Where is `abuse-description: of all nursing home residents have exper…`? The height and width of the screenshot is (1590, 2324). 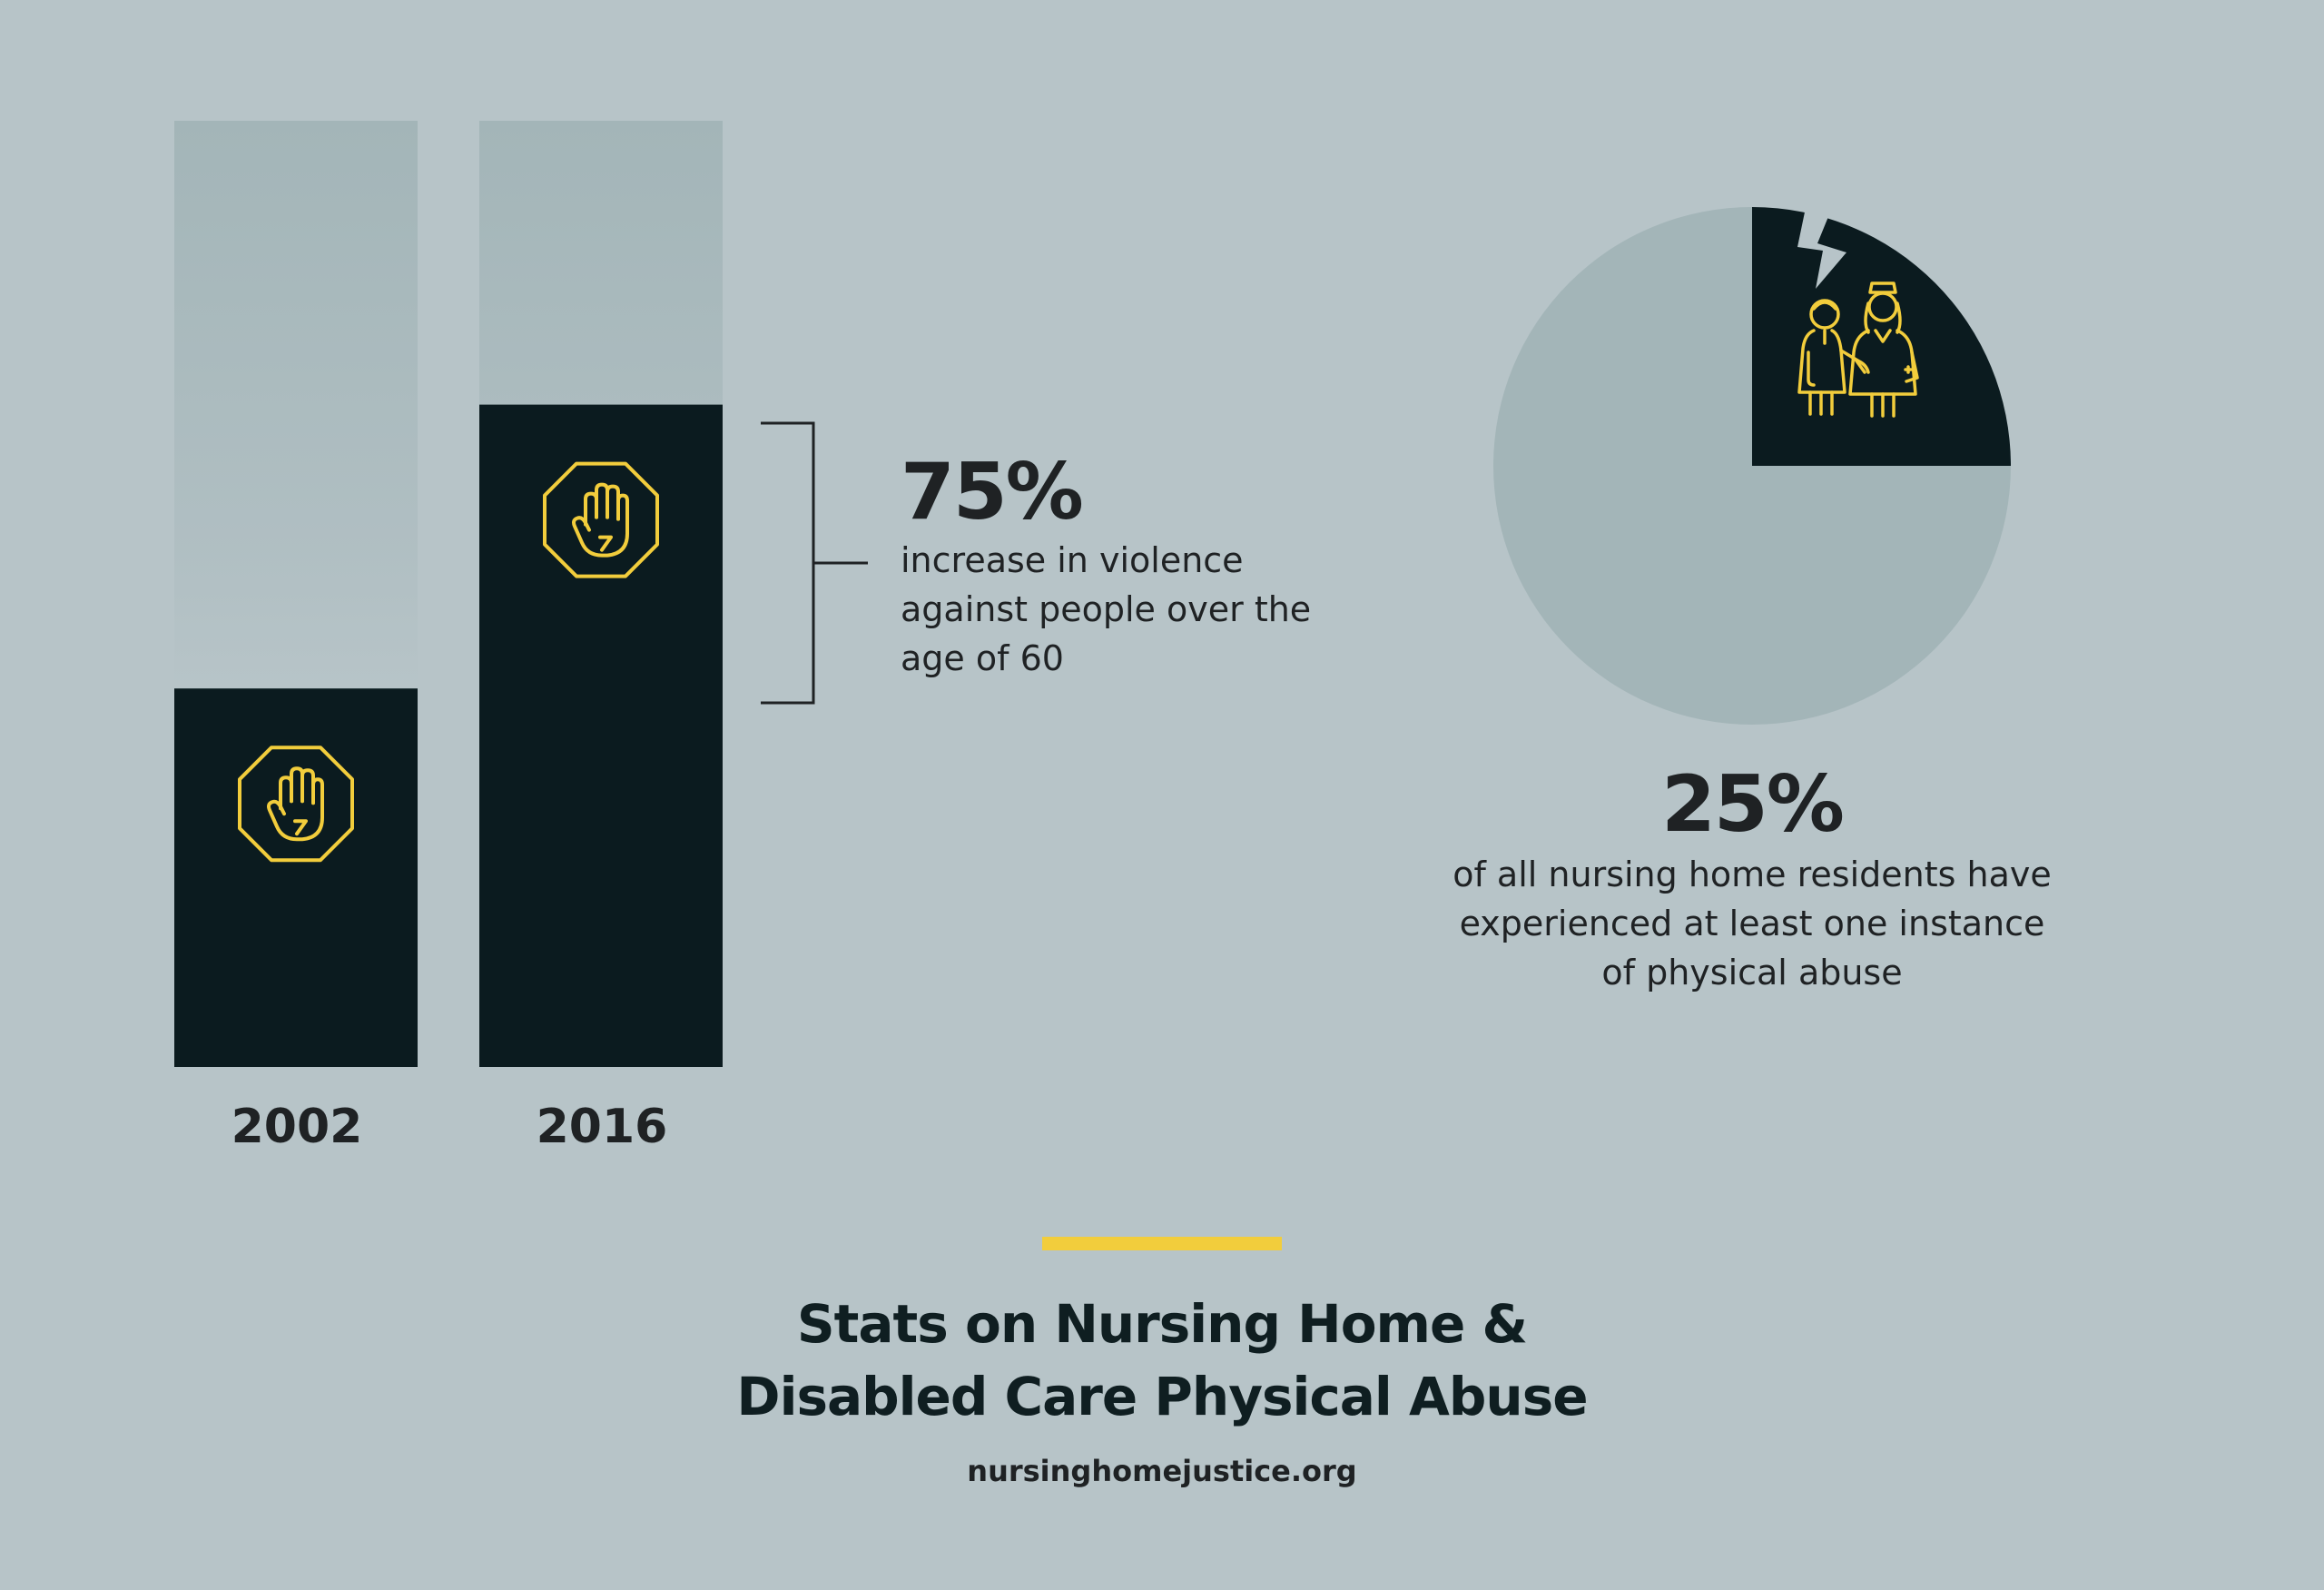
abuse-description: of all nursing home residents have exper… is located at coordinates (1752, 923).